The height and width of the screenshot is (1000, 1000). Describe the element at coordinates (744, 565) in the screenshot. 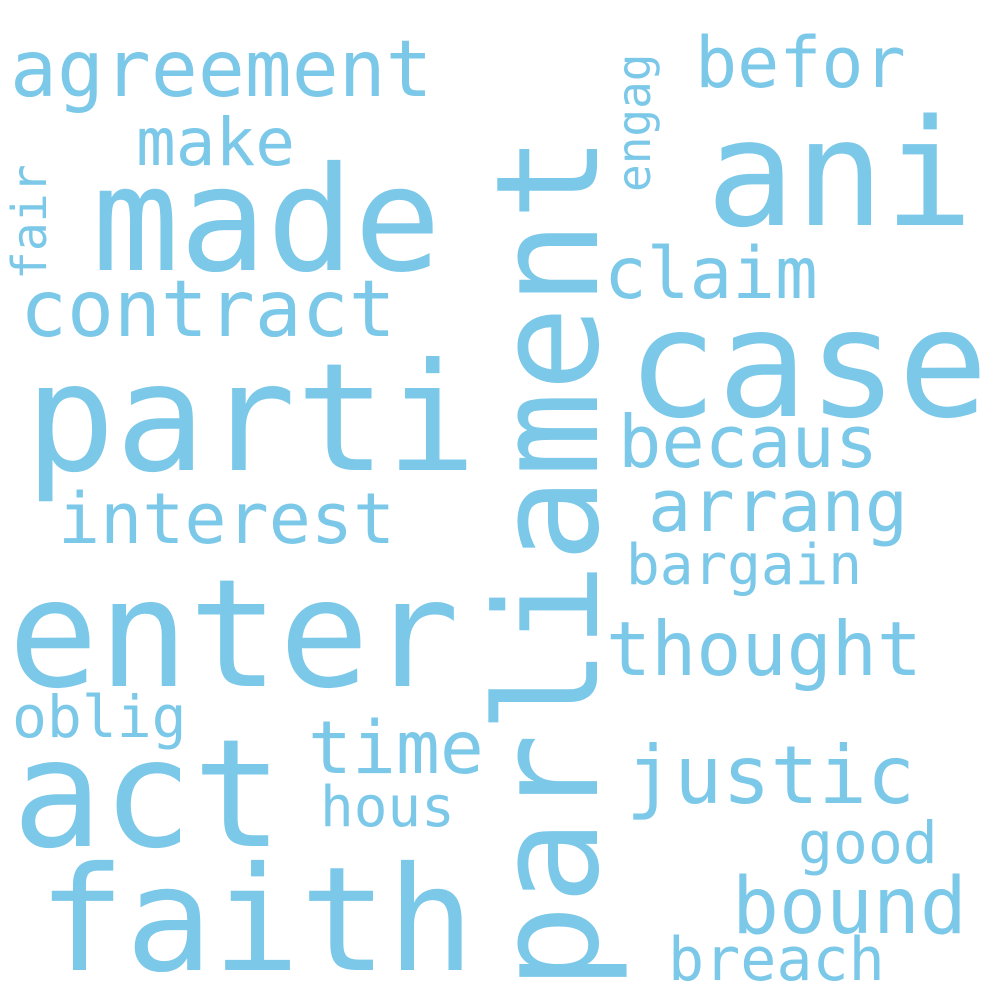

I see `word-bargain: bargain` at that location.